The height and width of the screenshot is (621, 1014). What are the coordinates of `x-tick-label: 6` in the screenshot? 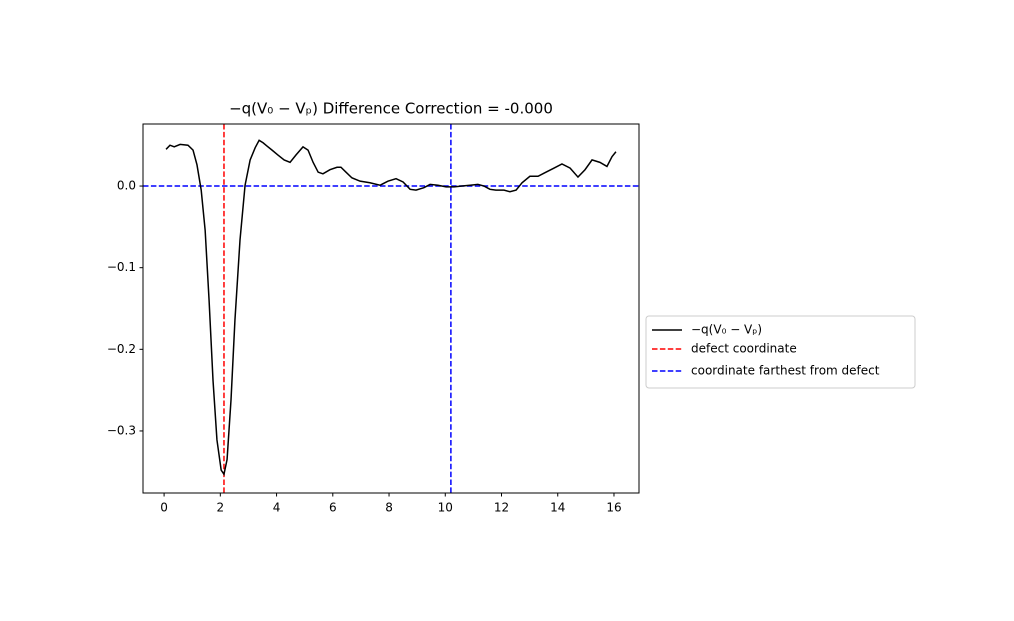 It's located at (333, 508).